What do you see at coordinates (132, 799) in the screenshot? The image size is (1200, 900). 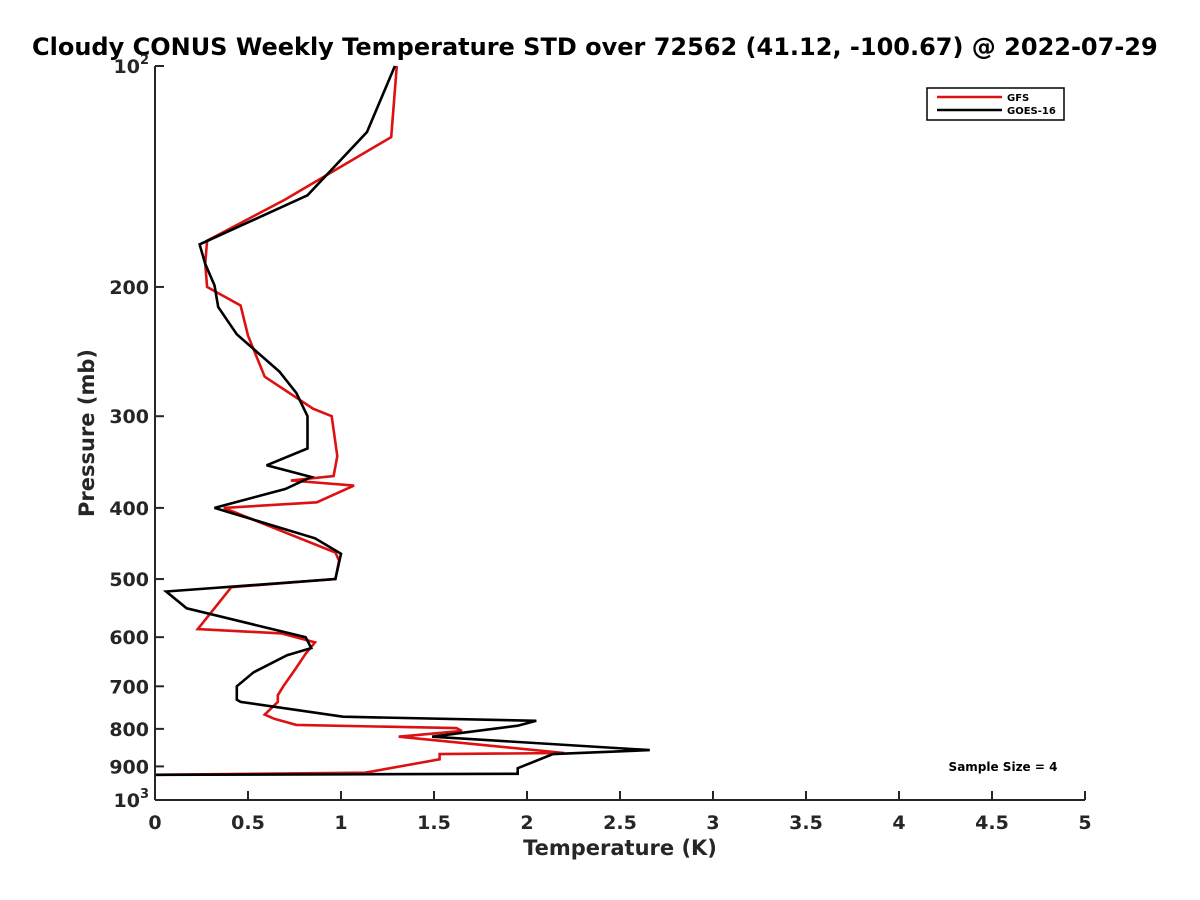 I see `y-tick-label-power: 10³` at bounding box center [132, 799].